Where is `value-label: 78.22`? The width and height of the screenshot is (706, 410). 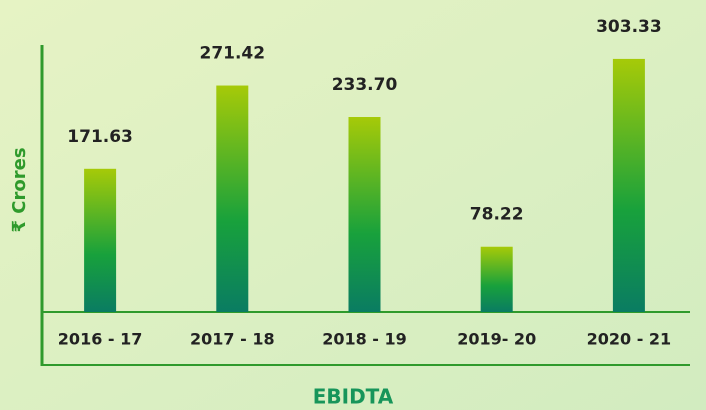
value-label: 78.22 is located at coordinates (497, 215).